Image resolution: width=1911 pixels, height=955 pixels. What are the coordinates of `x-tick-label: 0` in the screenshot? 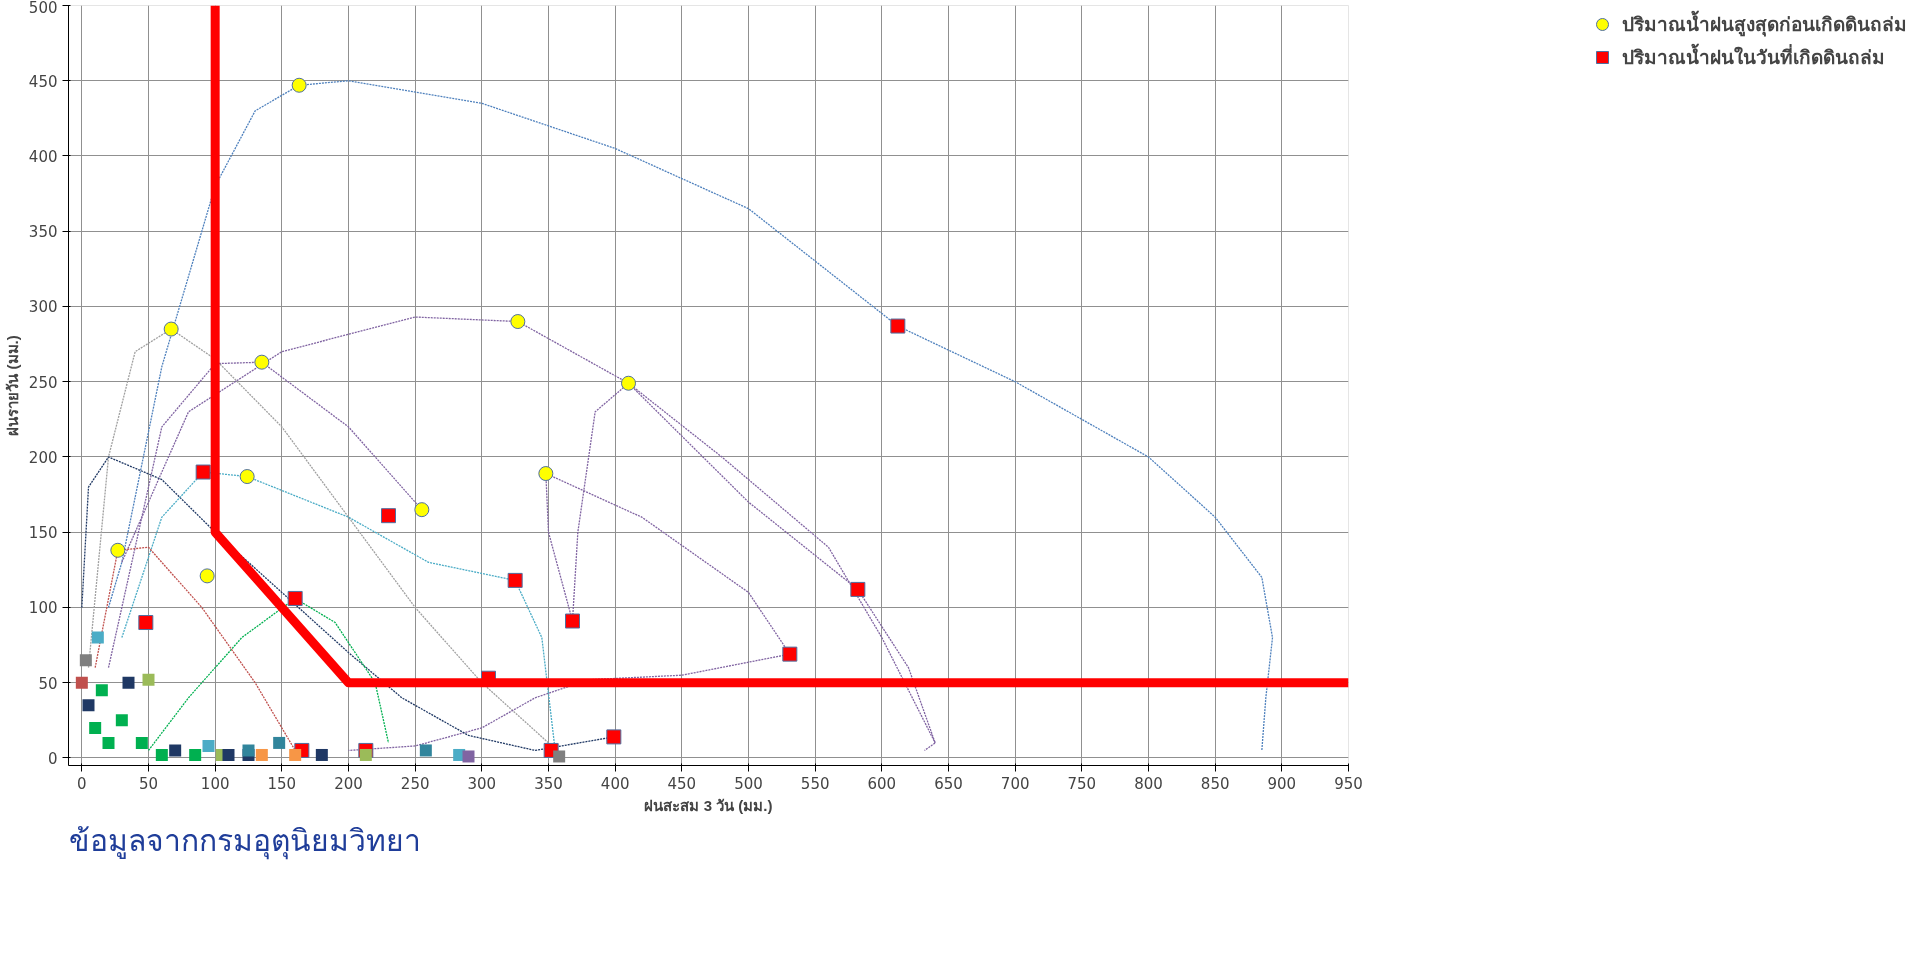 It's located at (82, 783).